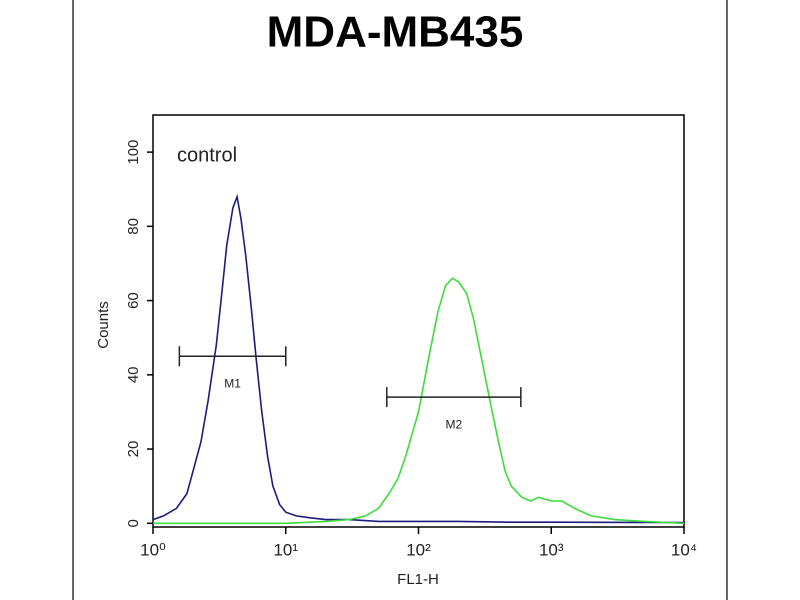 This screenshot has width=800, height=600. Describe the element at coordinates (133, 152) in the screenshot. I see `y-tick-label: 100` at that location.